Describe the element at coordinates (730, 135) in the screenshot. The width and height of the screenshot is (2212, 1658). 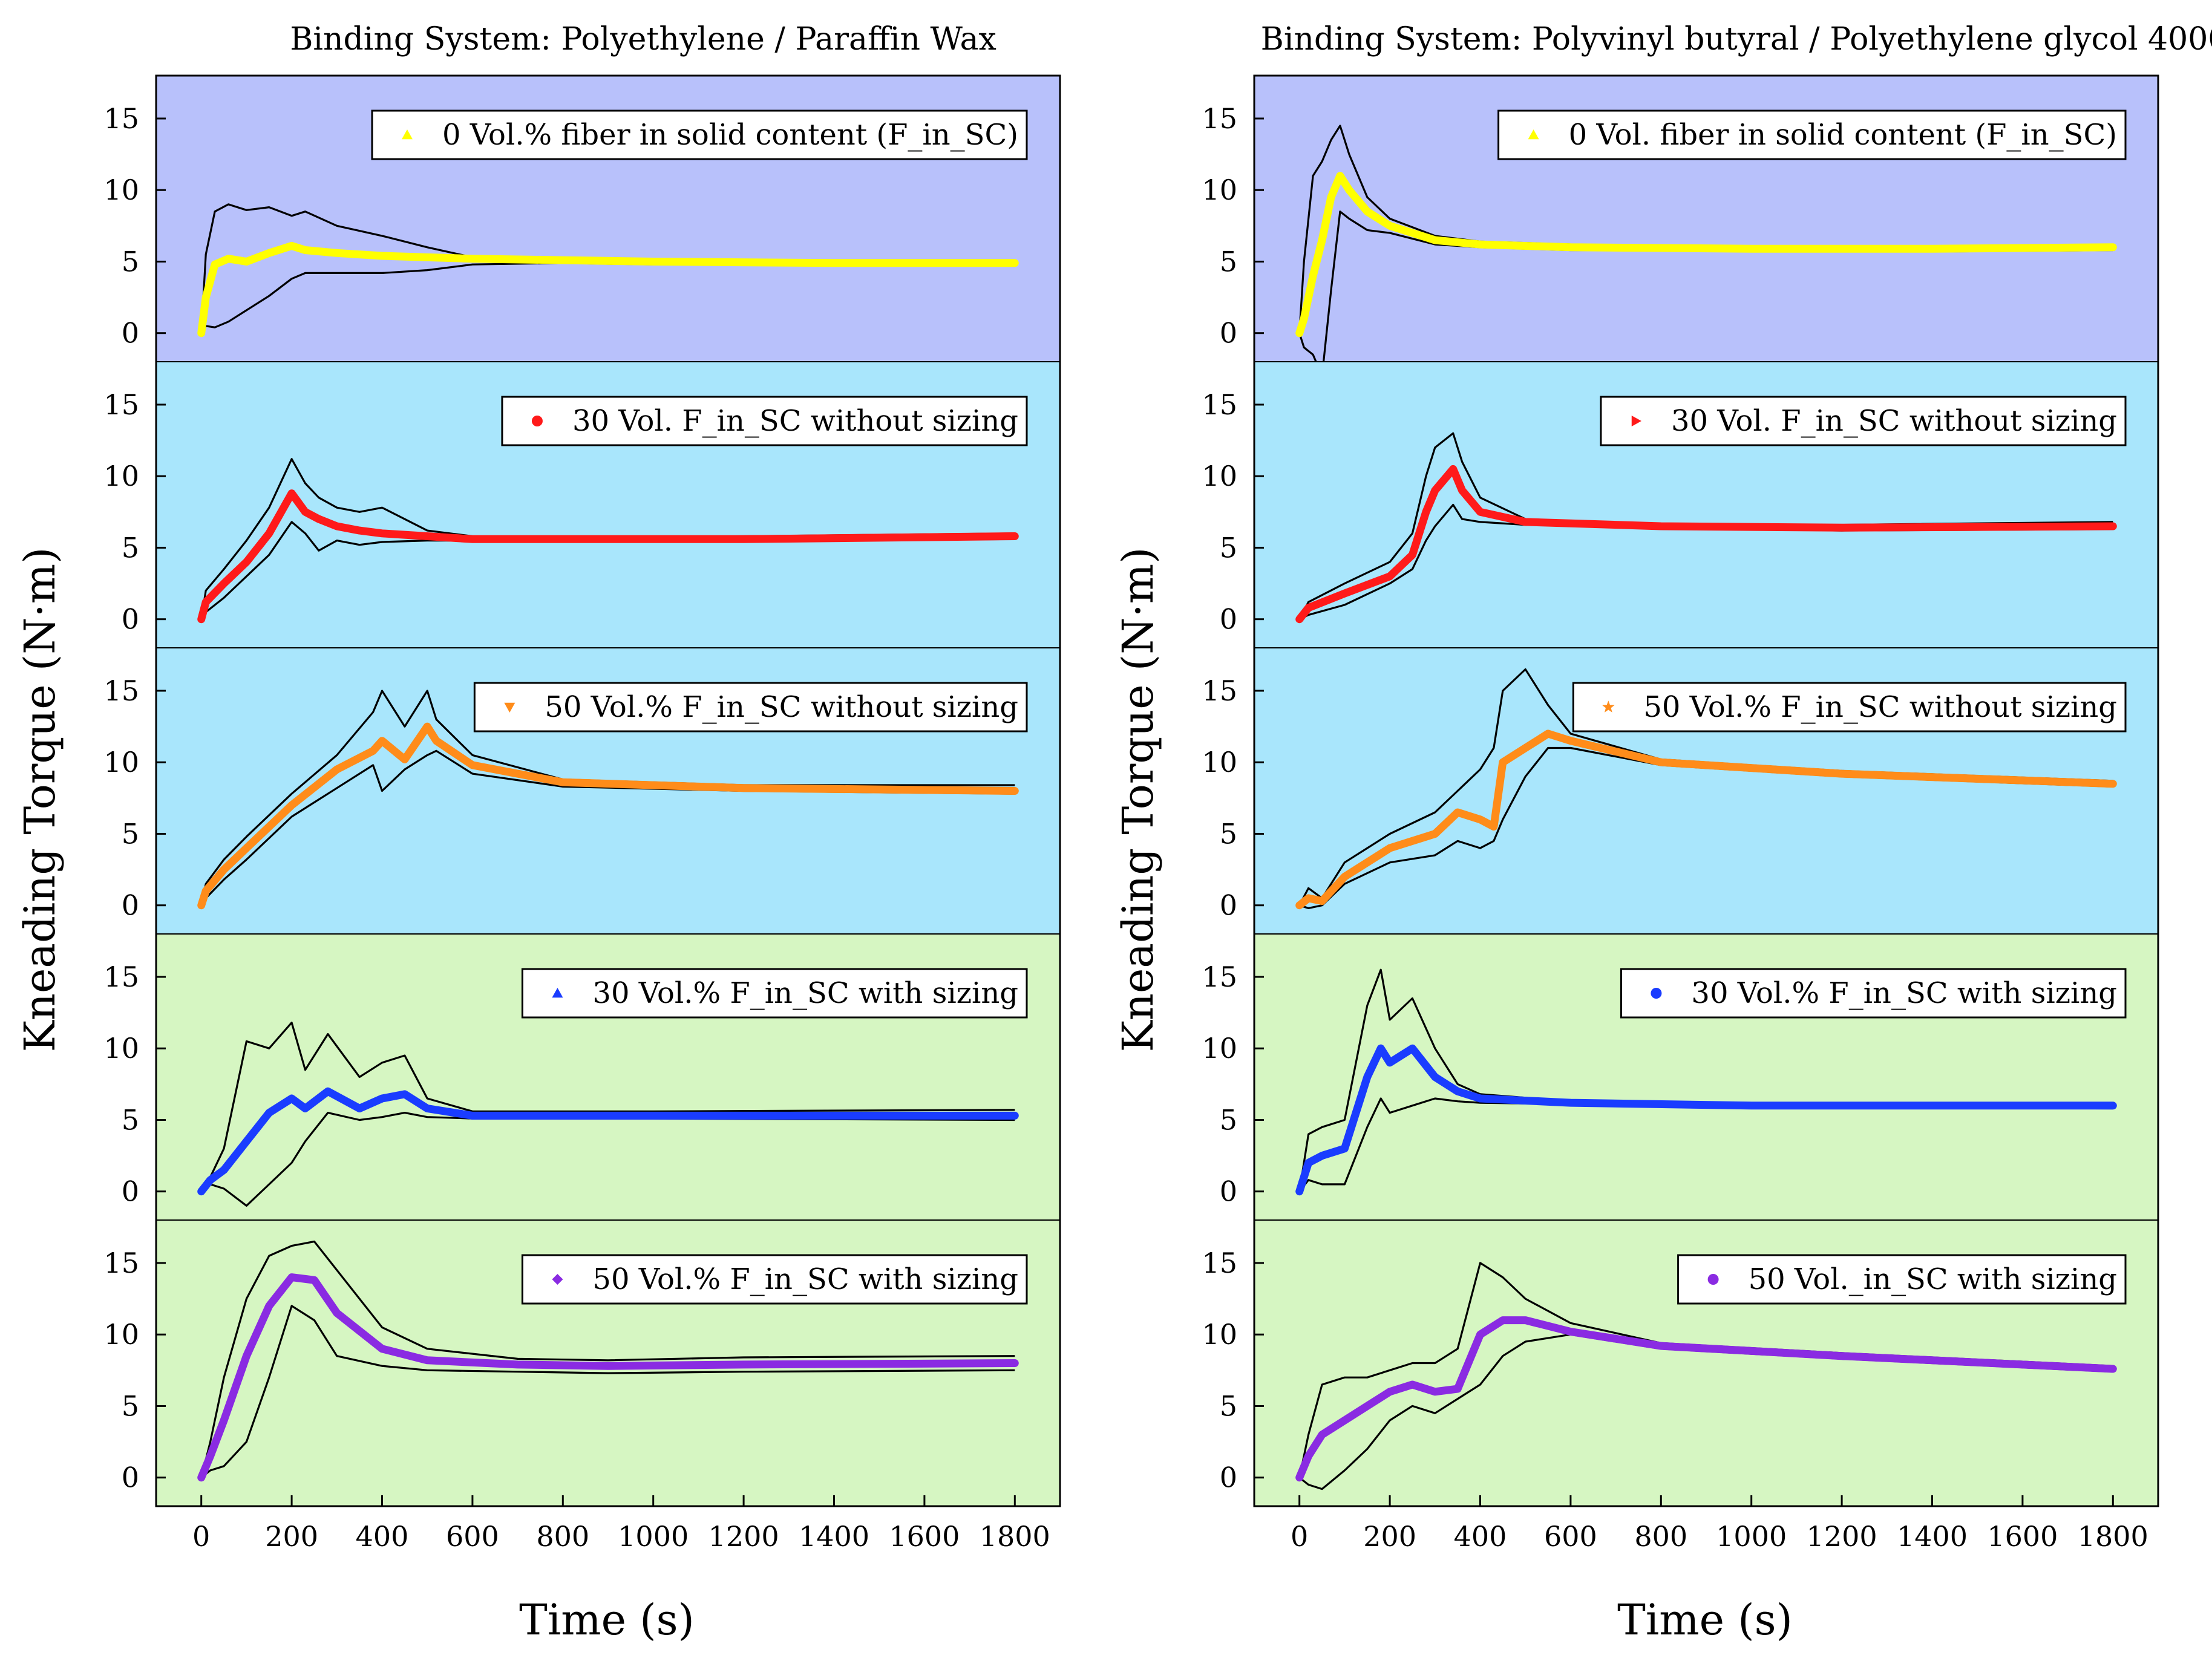
I see `legend-label: 0 Vol.% fiber in solid content (F_in_SC)` at that location.